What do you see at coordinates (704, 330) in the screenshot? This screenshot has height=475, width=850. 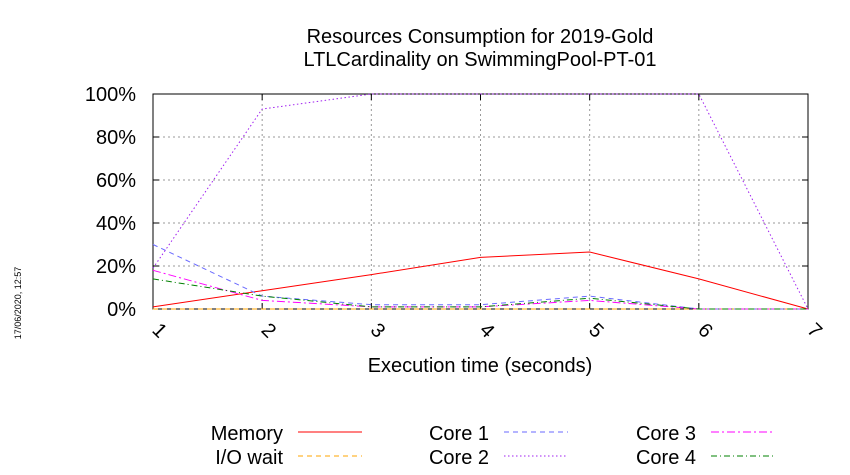 I see `x-tick-label: 6` at bounding box center [704, 330].